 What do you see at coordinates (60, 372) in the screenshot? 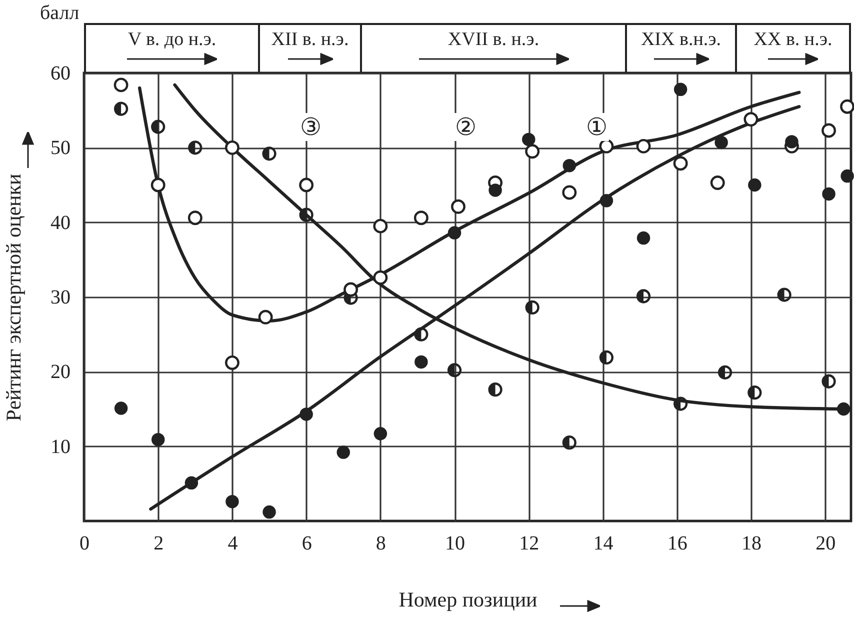
I see `y-tick-label: 20` at bounding box center [60, 372].